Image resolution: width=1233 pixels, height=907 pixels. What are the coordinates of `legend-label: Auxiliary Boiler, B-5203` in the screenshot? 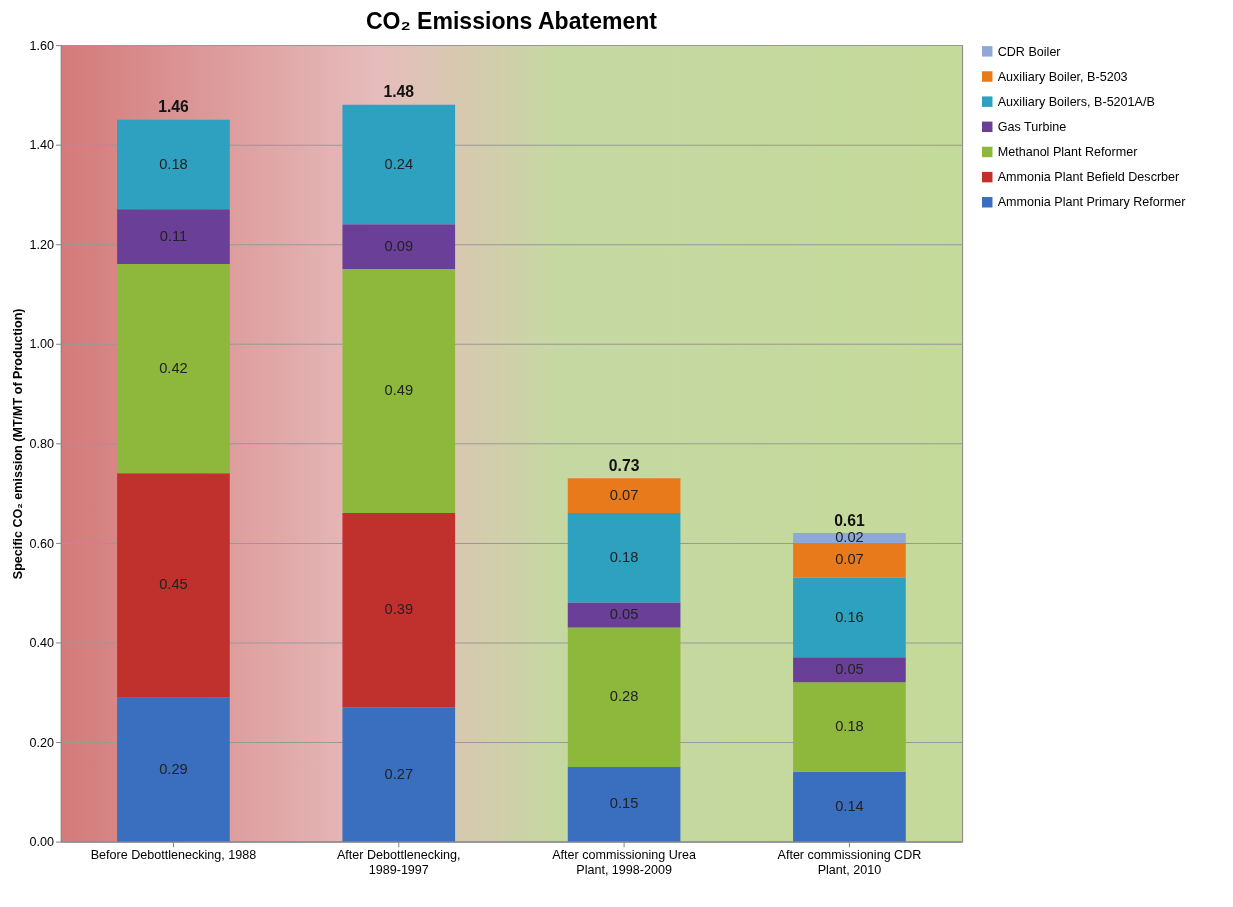 It's located at (1062, 76).